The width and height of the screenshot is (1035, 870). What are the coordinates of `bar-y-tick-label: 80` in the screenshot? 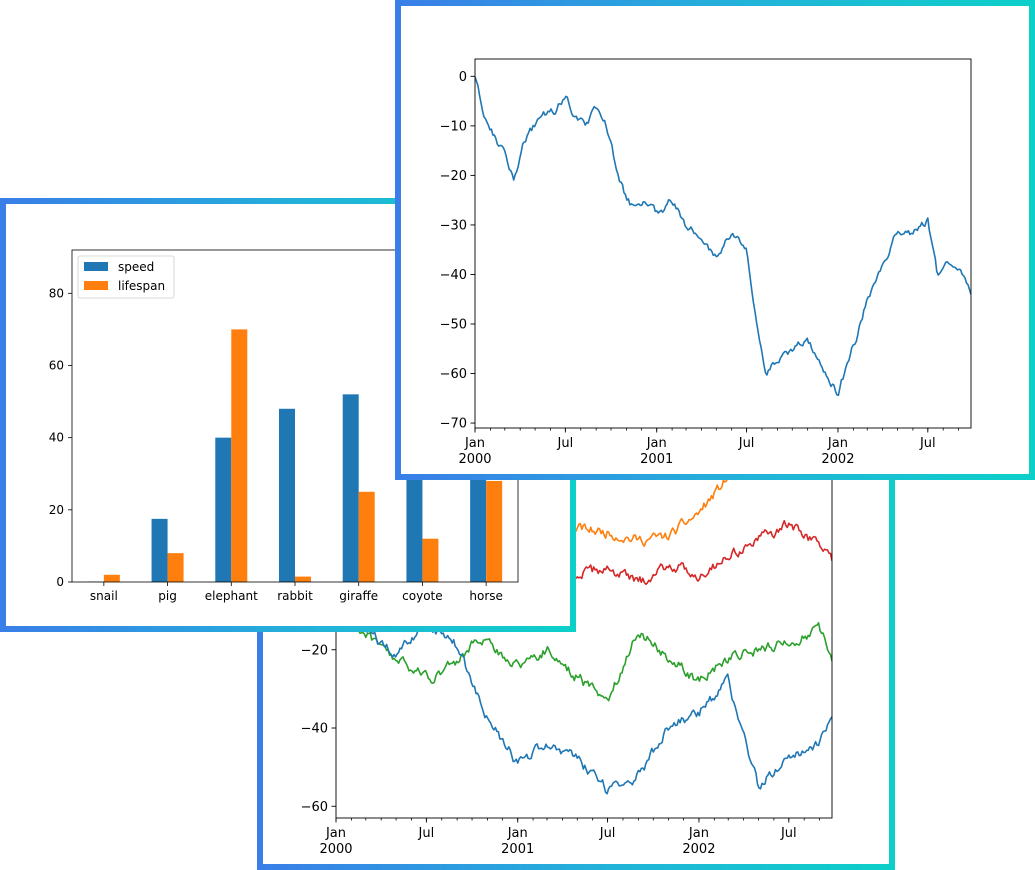 It's located at (56, 293).